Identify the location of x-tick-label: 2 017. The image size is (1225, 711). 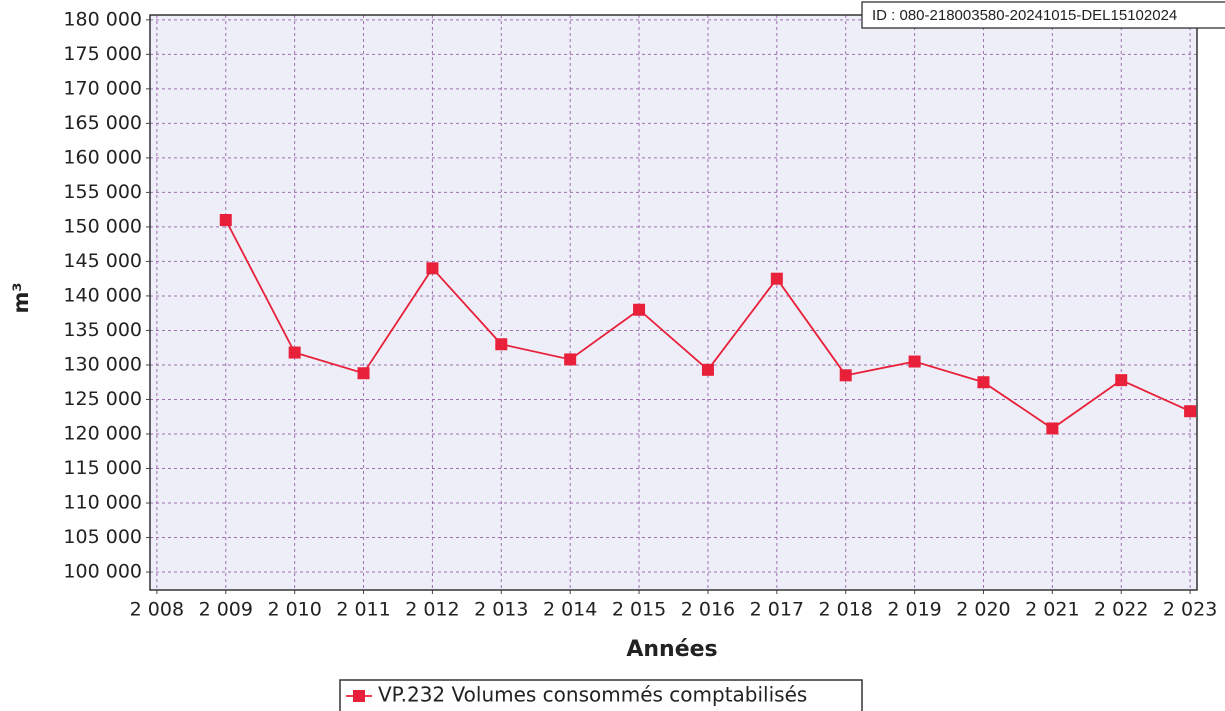
(777, 610).